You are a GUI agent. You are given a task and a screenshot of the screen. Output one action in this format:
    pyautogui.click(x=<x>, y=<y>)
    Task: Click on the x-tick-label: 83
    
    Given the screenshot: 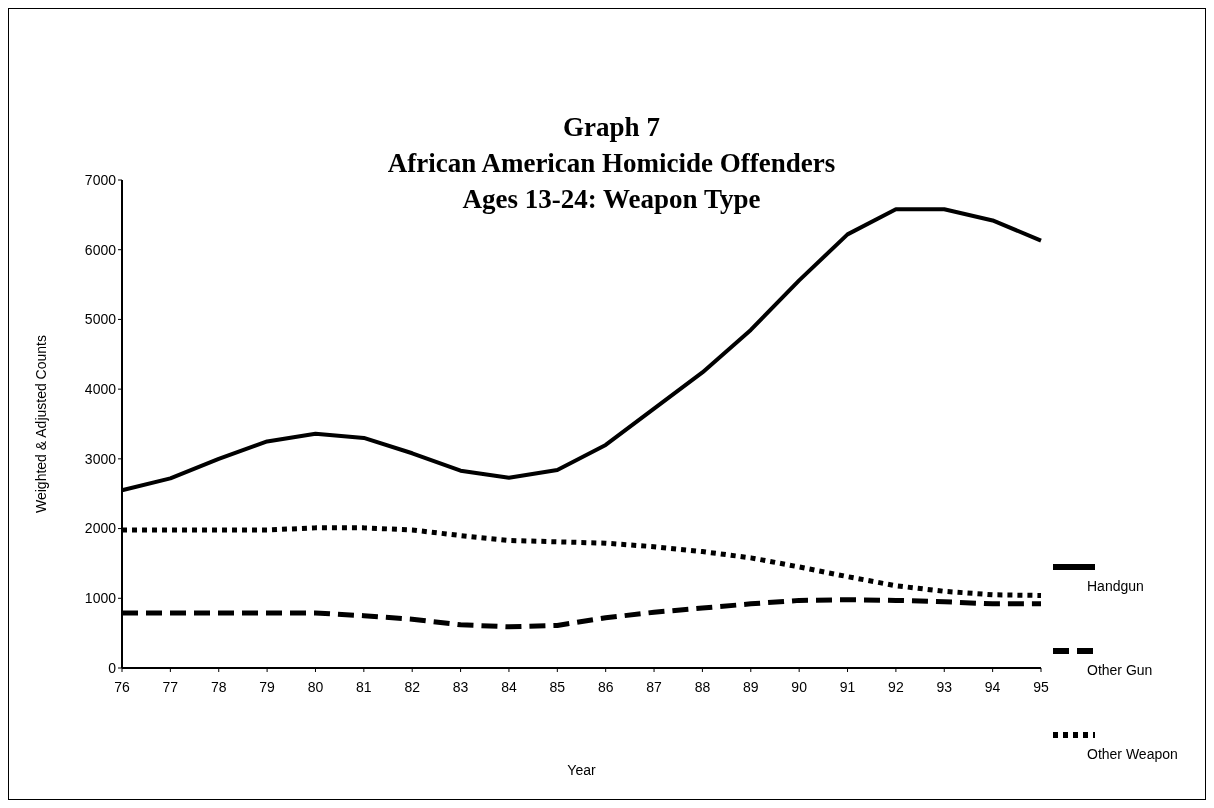 What is the action you would take?
    pyautogui.click(x=460, y=687)
    